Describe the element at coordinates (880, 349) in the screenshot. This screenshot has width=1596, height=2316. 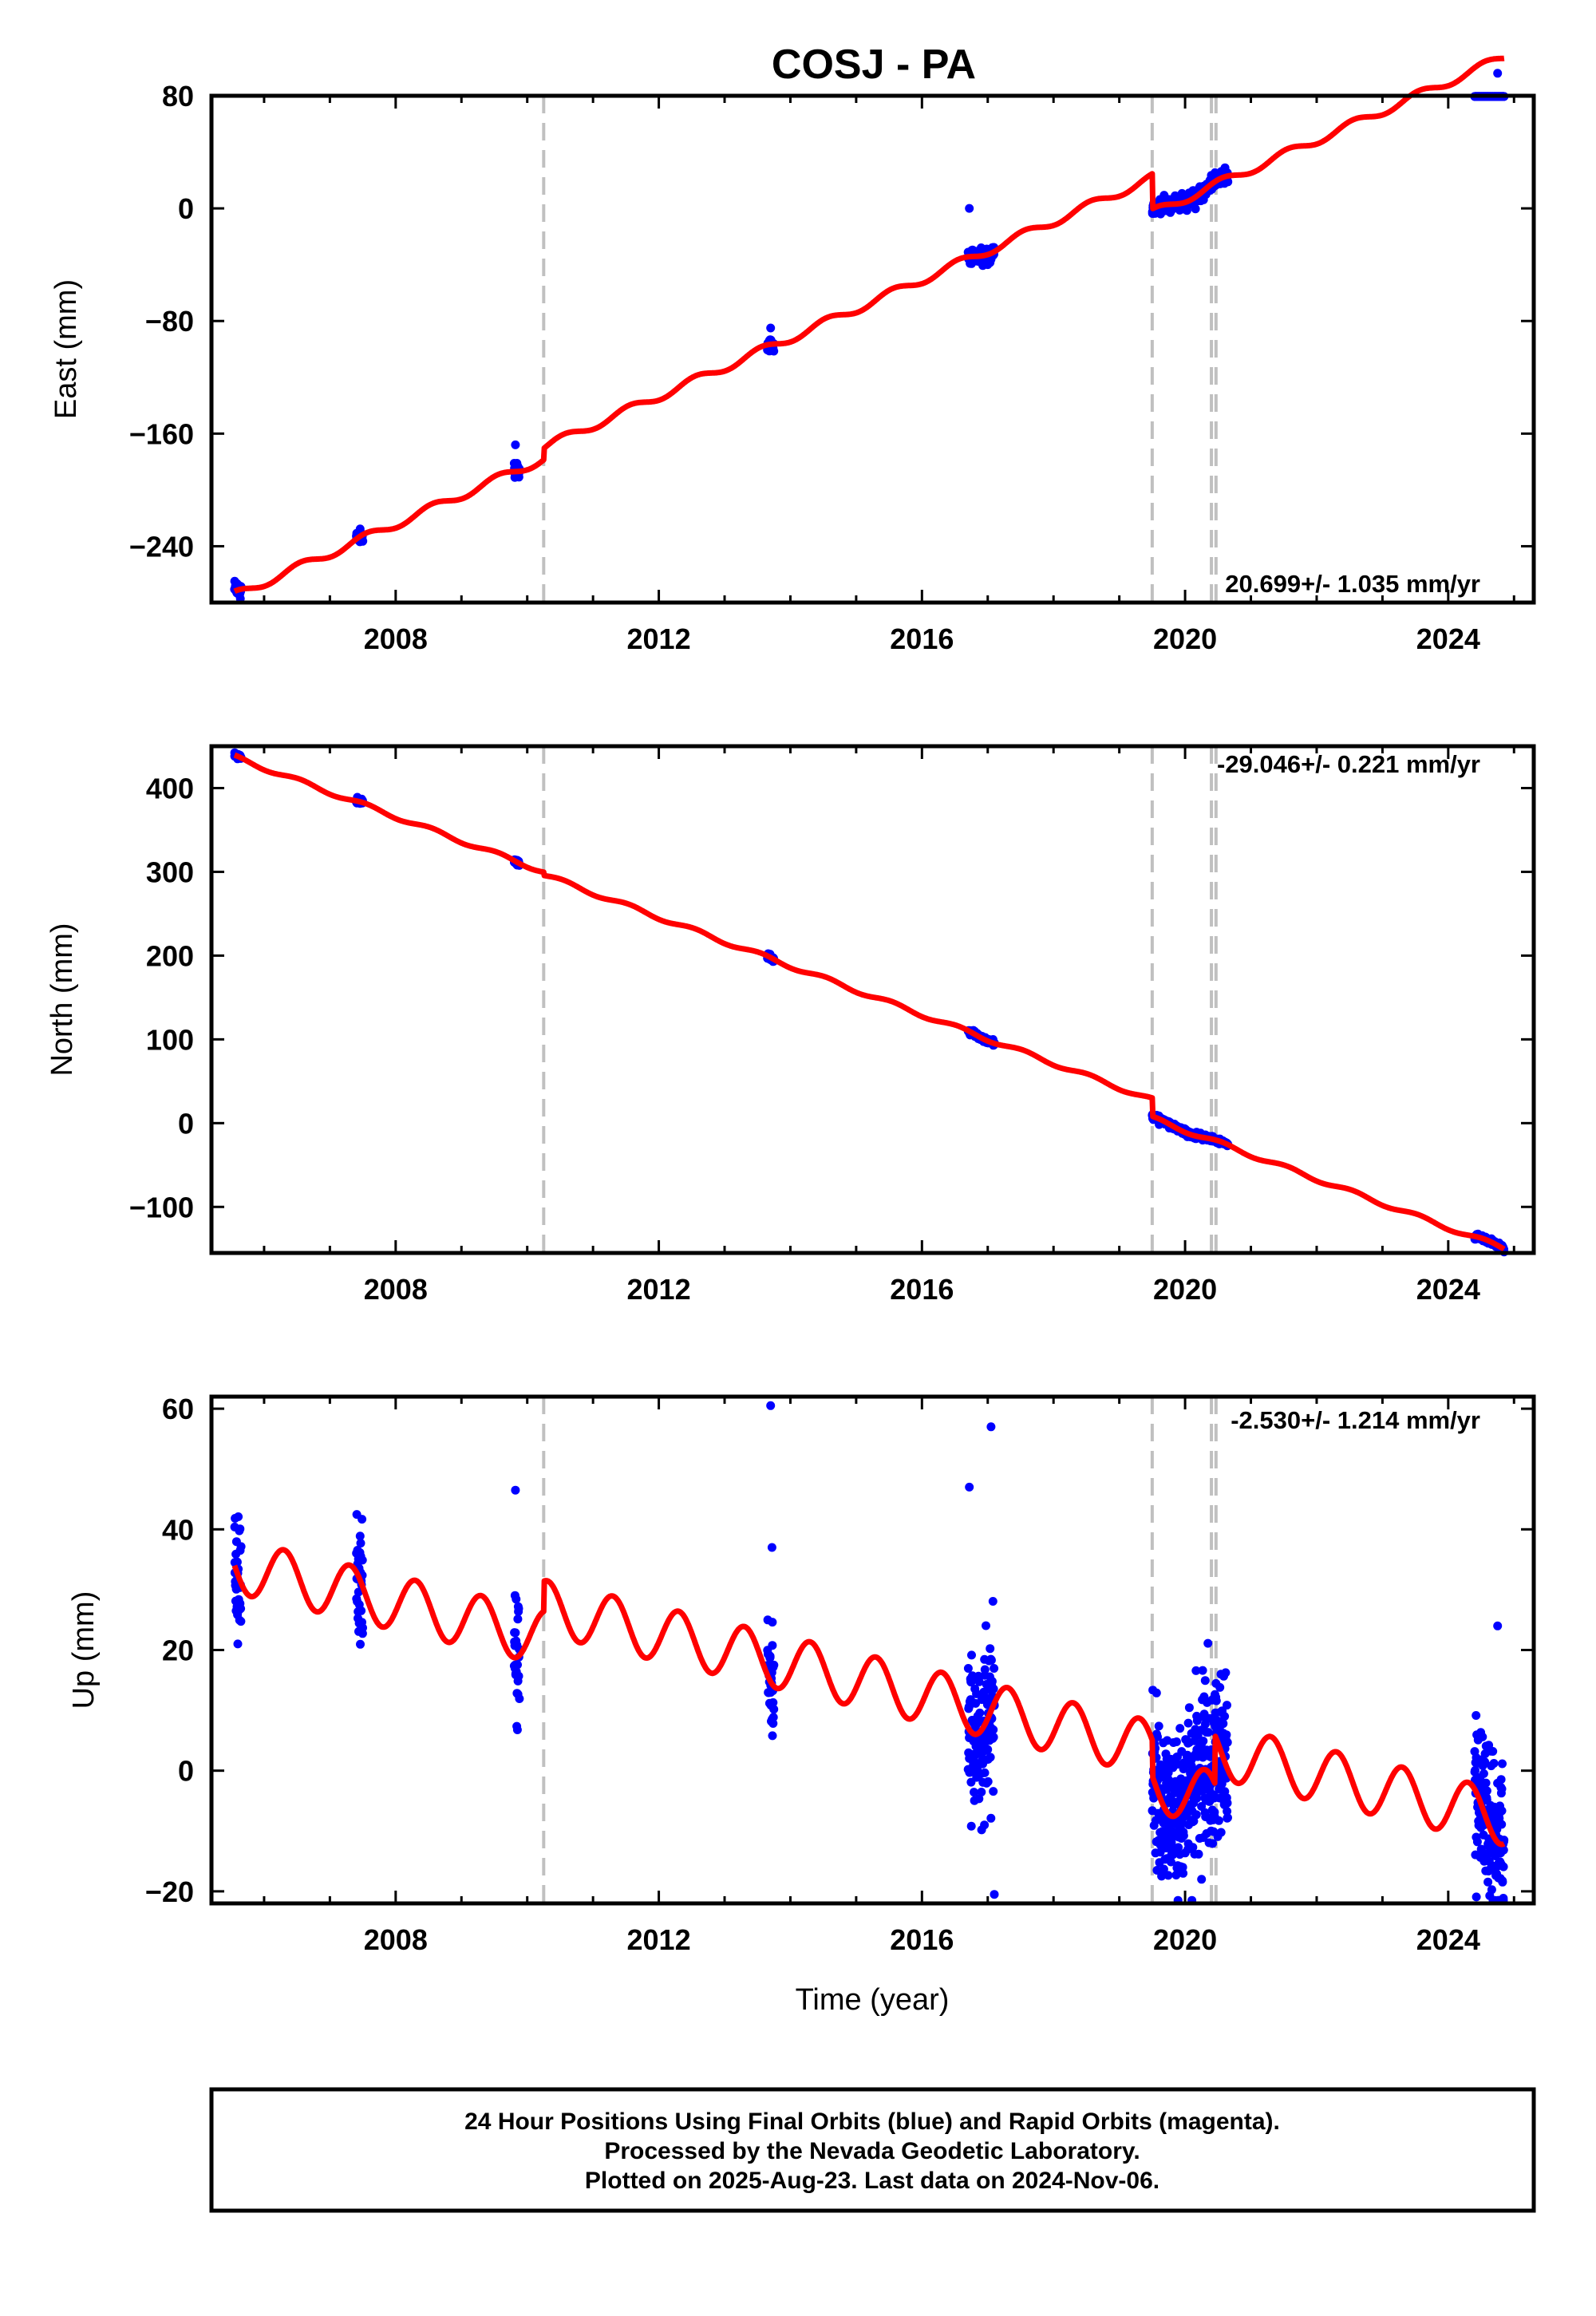
I see `east-break-lines` at that location.